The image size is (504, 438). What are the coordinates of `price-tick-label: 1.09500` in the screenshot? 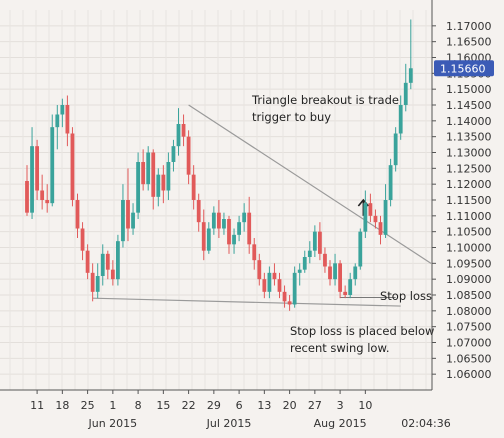 It's located at (469, 263).